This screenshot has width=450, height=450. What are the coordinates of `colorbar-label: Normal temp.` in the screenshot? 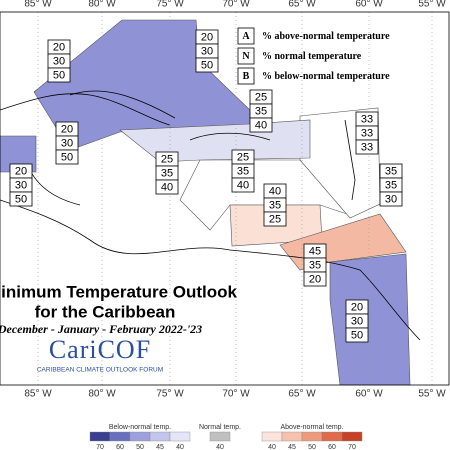 It's located at (220, 427).